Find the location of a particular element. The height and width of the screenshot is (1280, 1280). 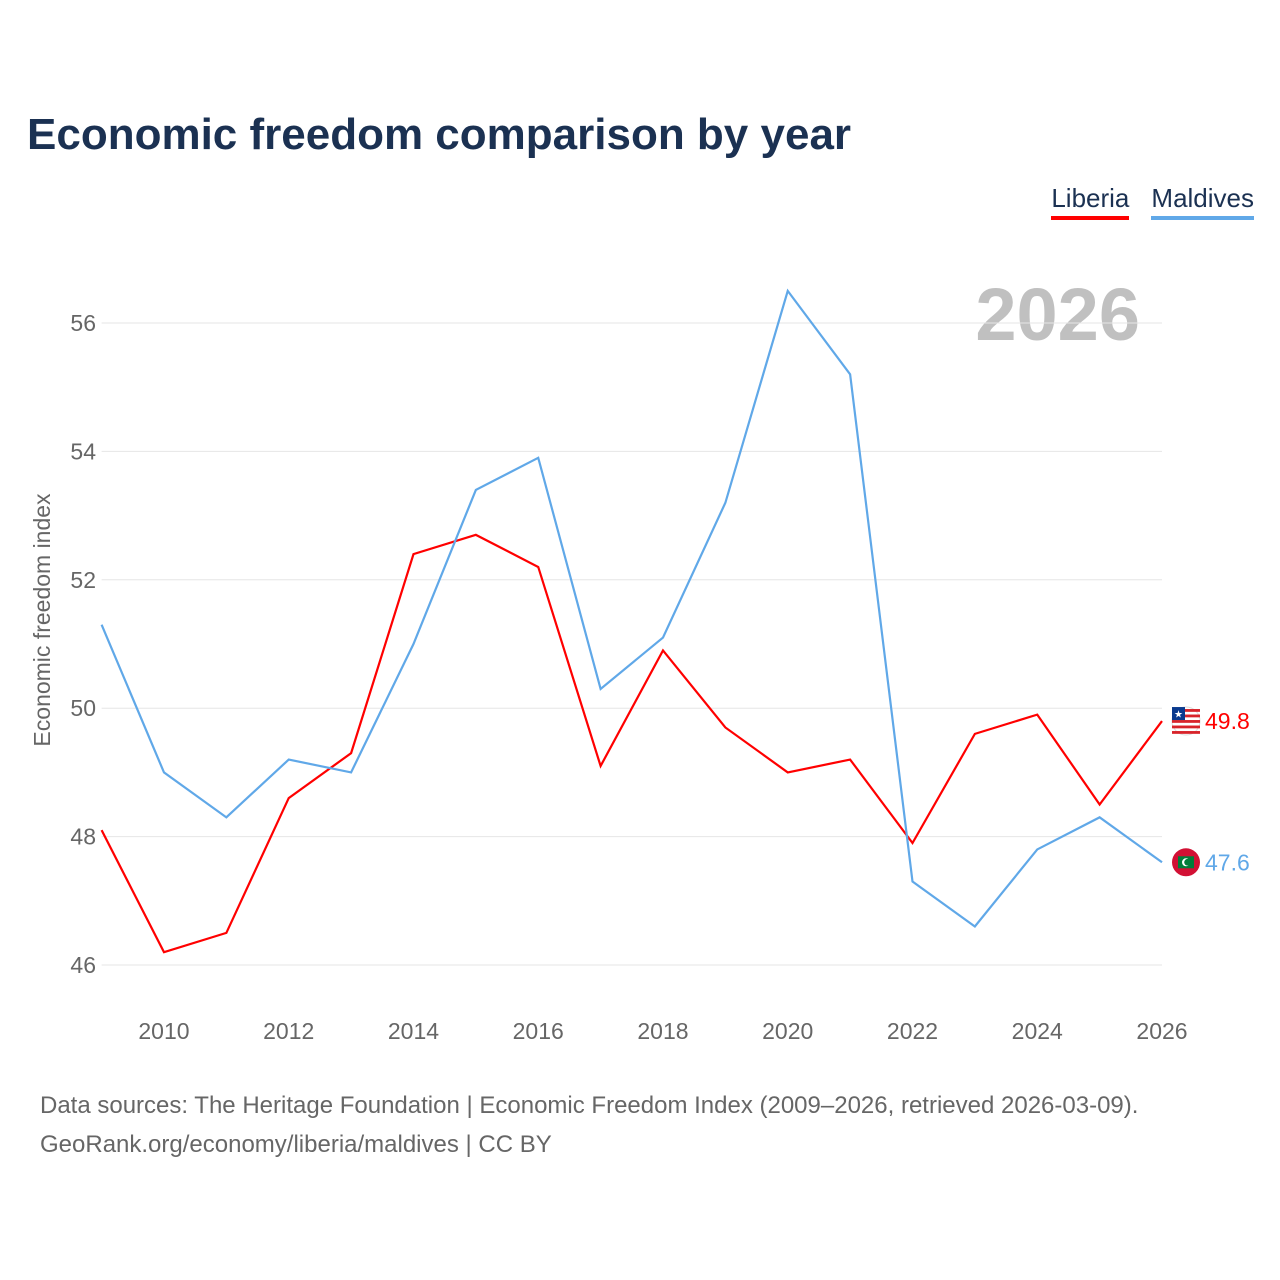

end-label-maldives: 47.6 is located at coordinates (1227, 862).